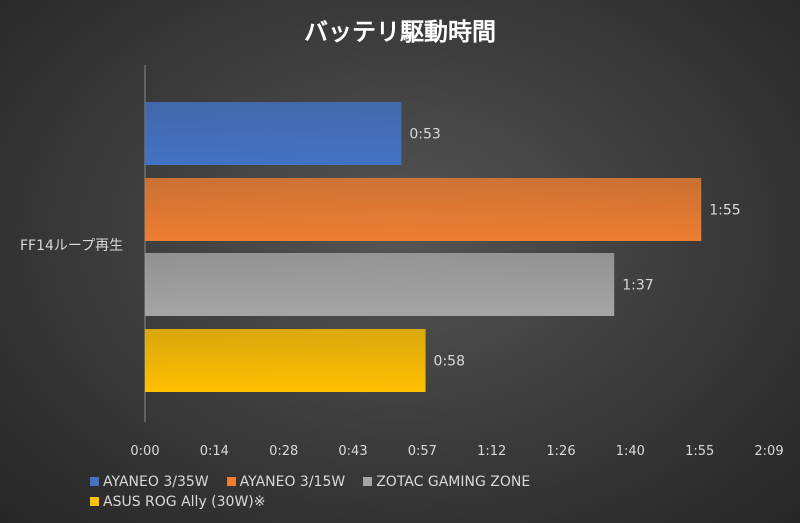 The width and height of the screenshot is (800, 523). Describe the element at coordinates (273, 133) in the screenshot. I see `bar-ayaneo-3-35w` at that location.